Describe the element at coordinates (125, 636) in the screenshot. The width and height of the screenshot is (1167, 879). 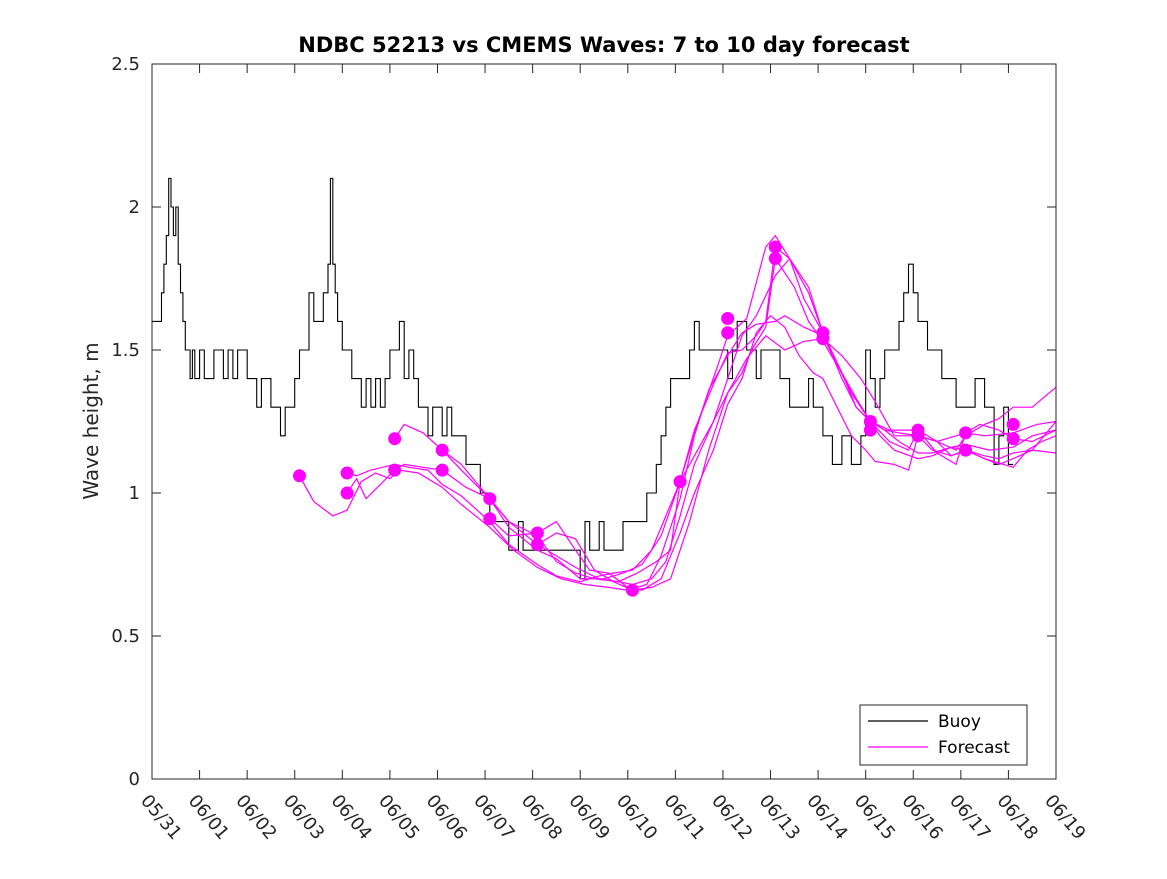
I see `y-tick-label: 0.5` at that location.